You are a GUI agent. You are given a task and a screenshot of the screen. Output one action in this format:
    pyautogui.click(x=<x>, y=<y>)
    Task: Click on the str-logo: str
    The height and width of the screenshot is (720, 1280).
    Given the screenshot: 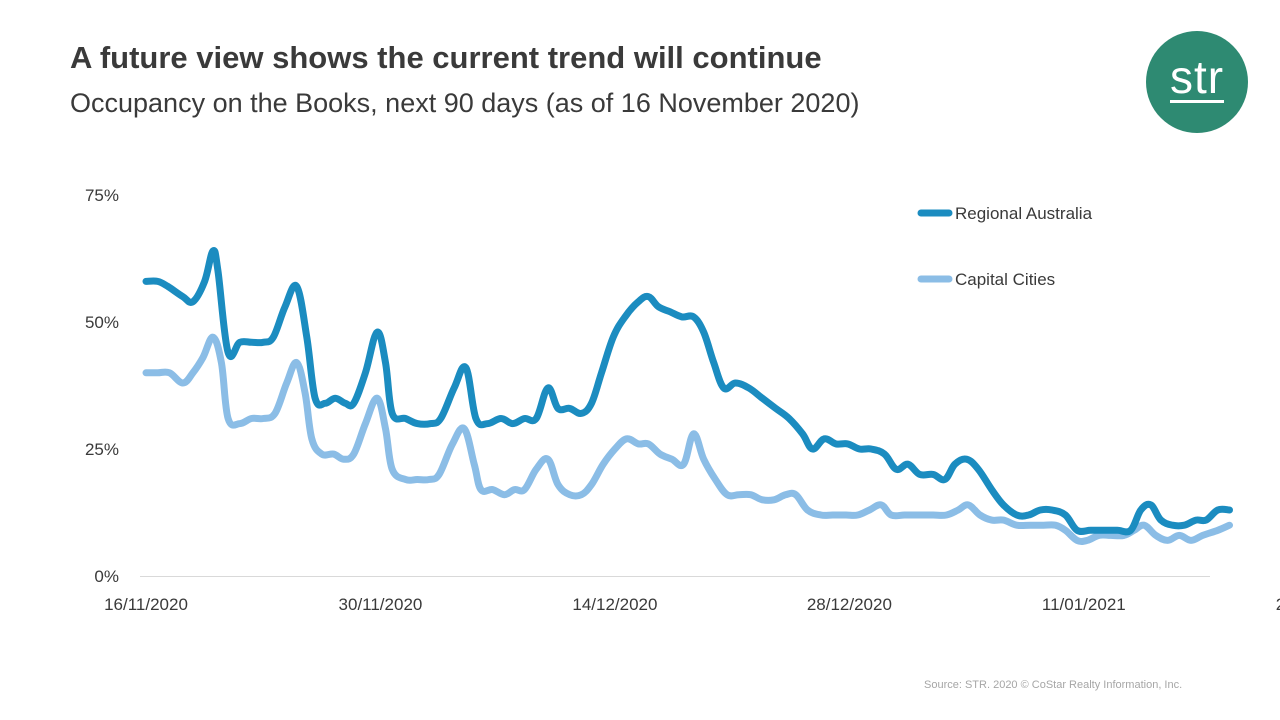 What is the action you would take?
    pyautogui.click(x=1197, y=82)
    